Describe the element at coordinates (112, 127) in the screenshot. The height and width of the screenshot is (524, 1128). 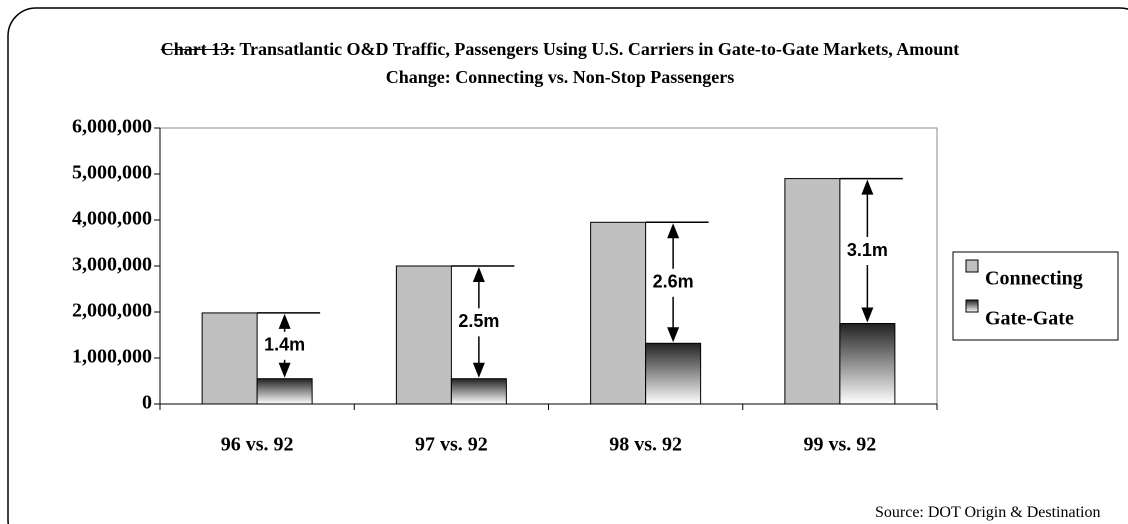
I see `y-tick-label: 6,000,000` at that location.